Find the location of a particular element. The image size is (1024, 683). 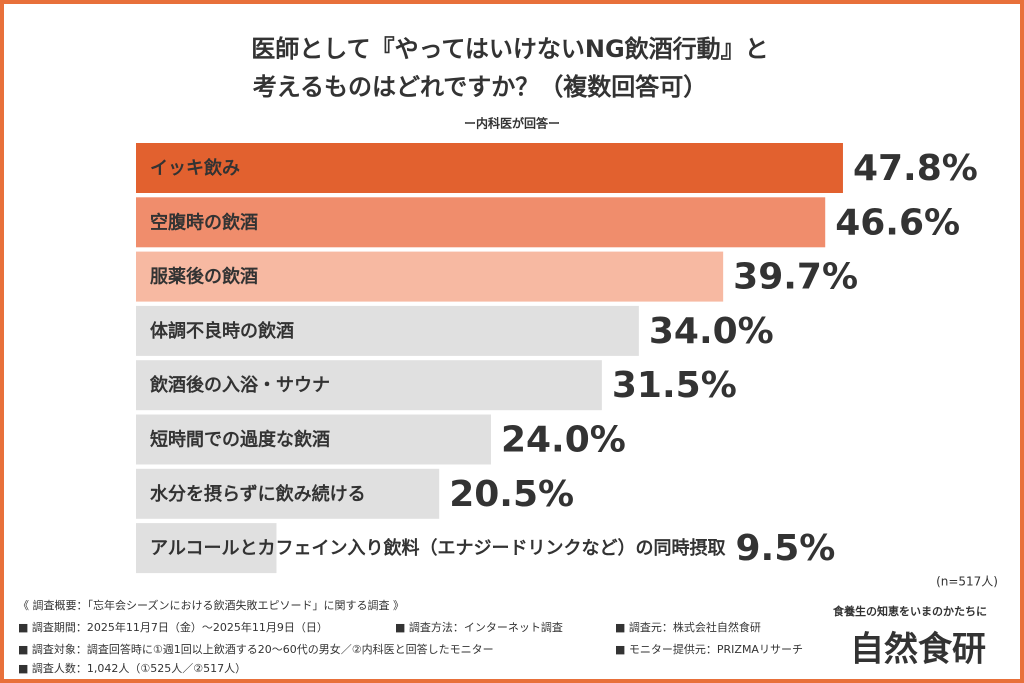

category-label: 空腹時の飲酒 is located at coordinates (204, 222).